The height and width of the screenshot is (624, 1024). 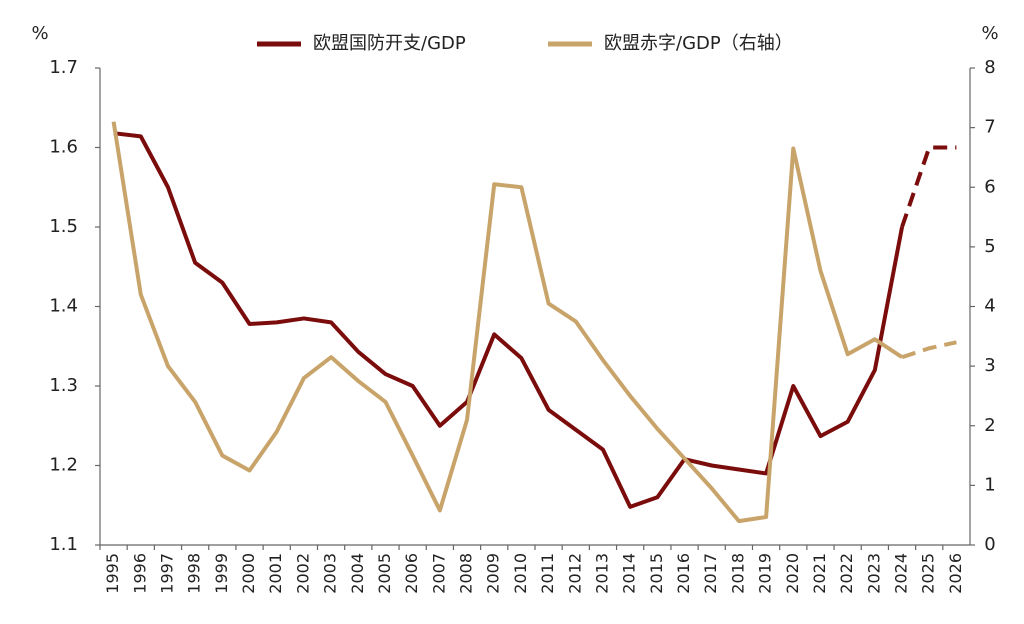 I want to click on y2-tick-label: 0, so click(x=989, y=544).